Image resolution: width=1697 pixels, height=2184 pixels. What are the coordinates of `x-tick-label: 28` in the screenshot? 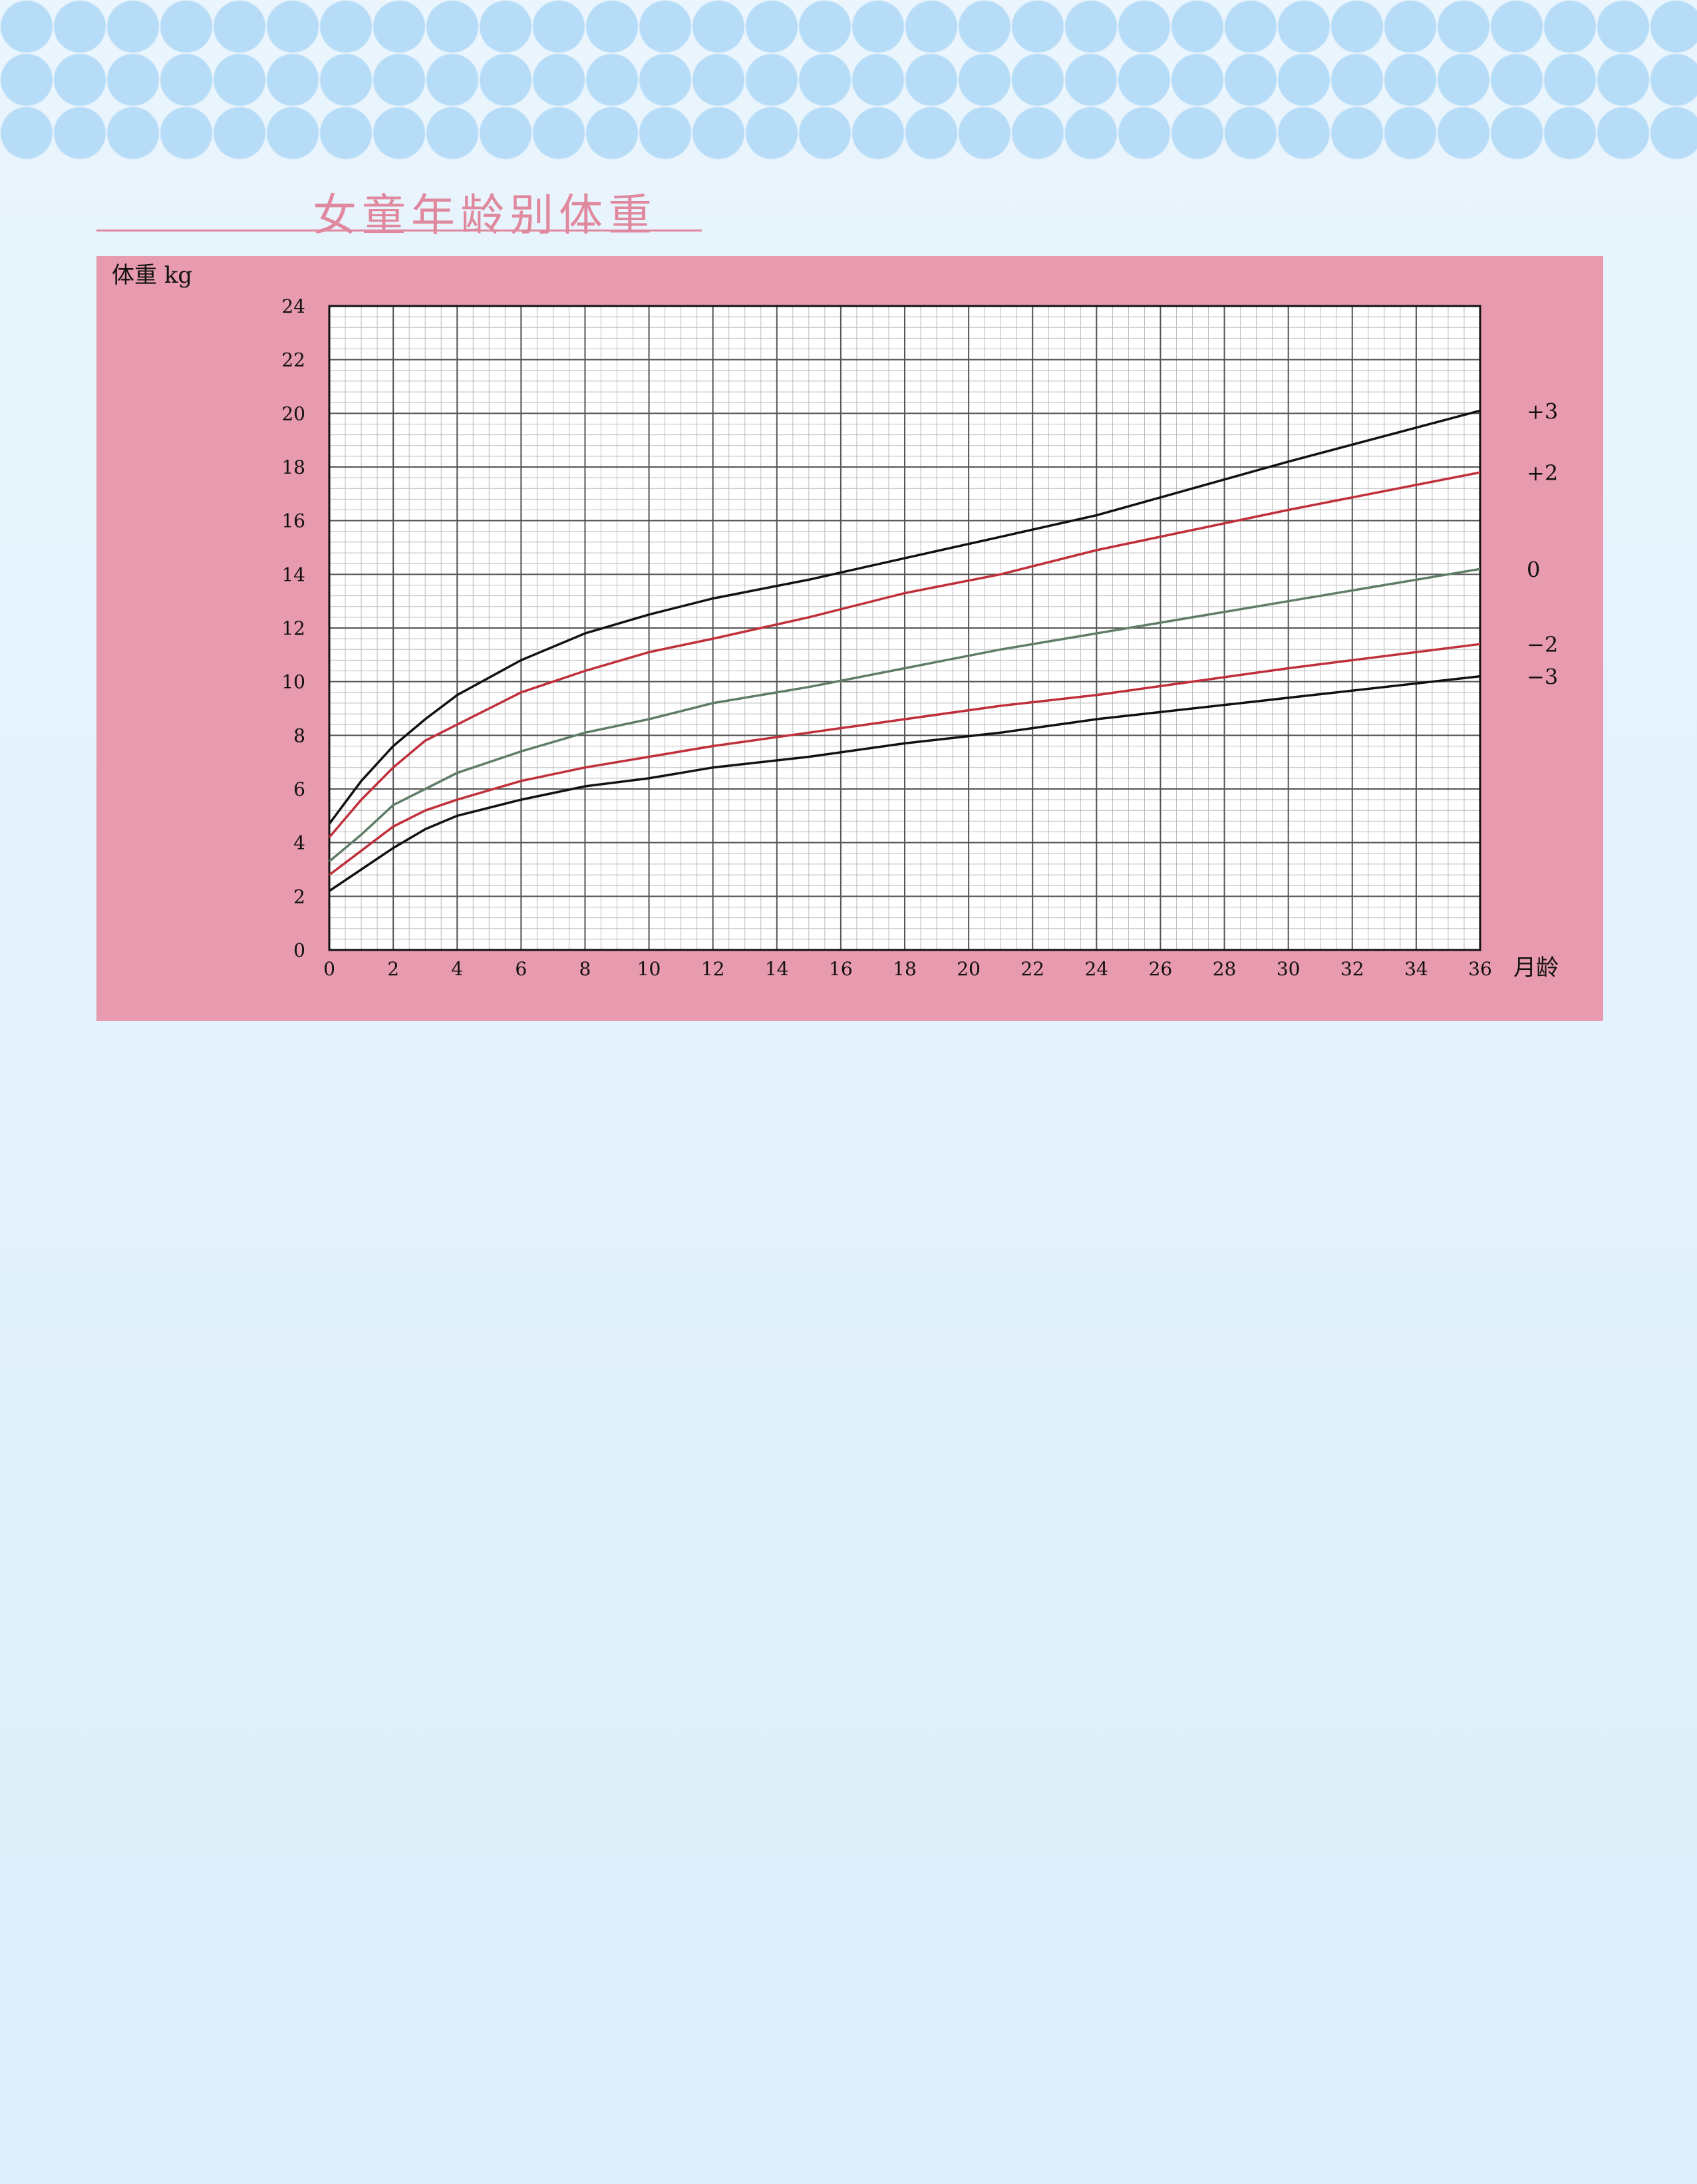 It's located at (1225, 969).